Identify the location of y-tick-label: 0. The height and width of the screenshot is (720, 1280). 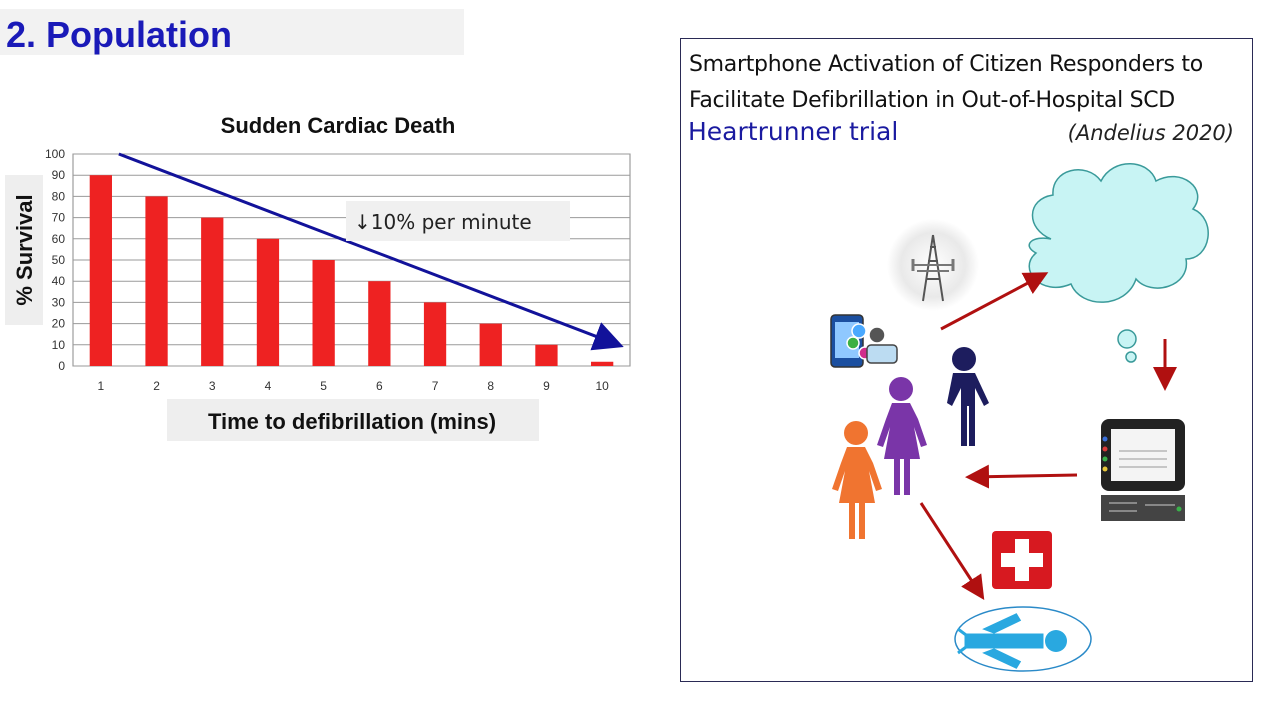
(61, 366).